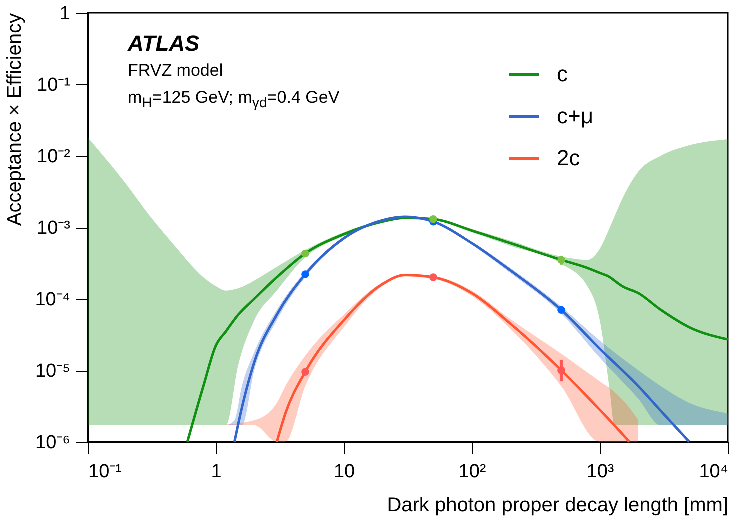 Image resolution: width=750 pixels, height=519 pixels. What do you see at coordinates (15, 120) in the screenshot?
I see `y-axis-title: Acceptance × Efficiency` at bounding box center [15, 120].